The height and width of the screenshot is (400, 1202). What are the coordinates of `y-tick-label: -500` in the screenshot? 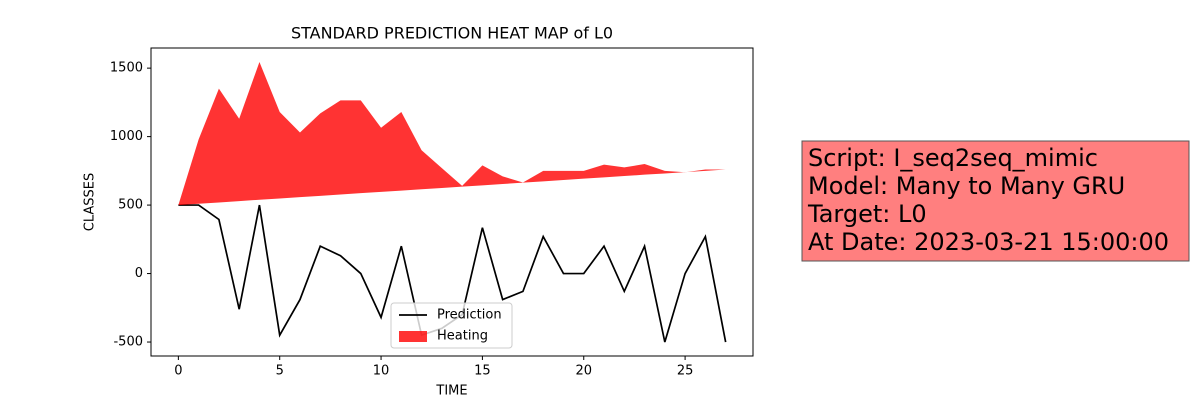 It's located at (128, 342).